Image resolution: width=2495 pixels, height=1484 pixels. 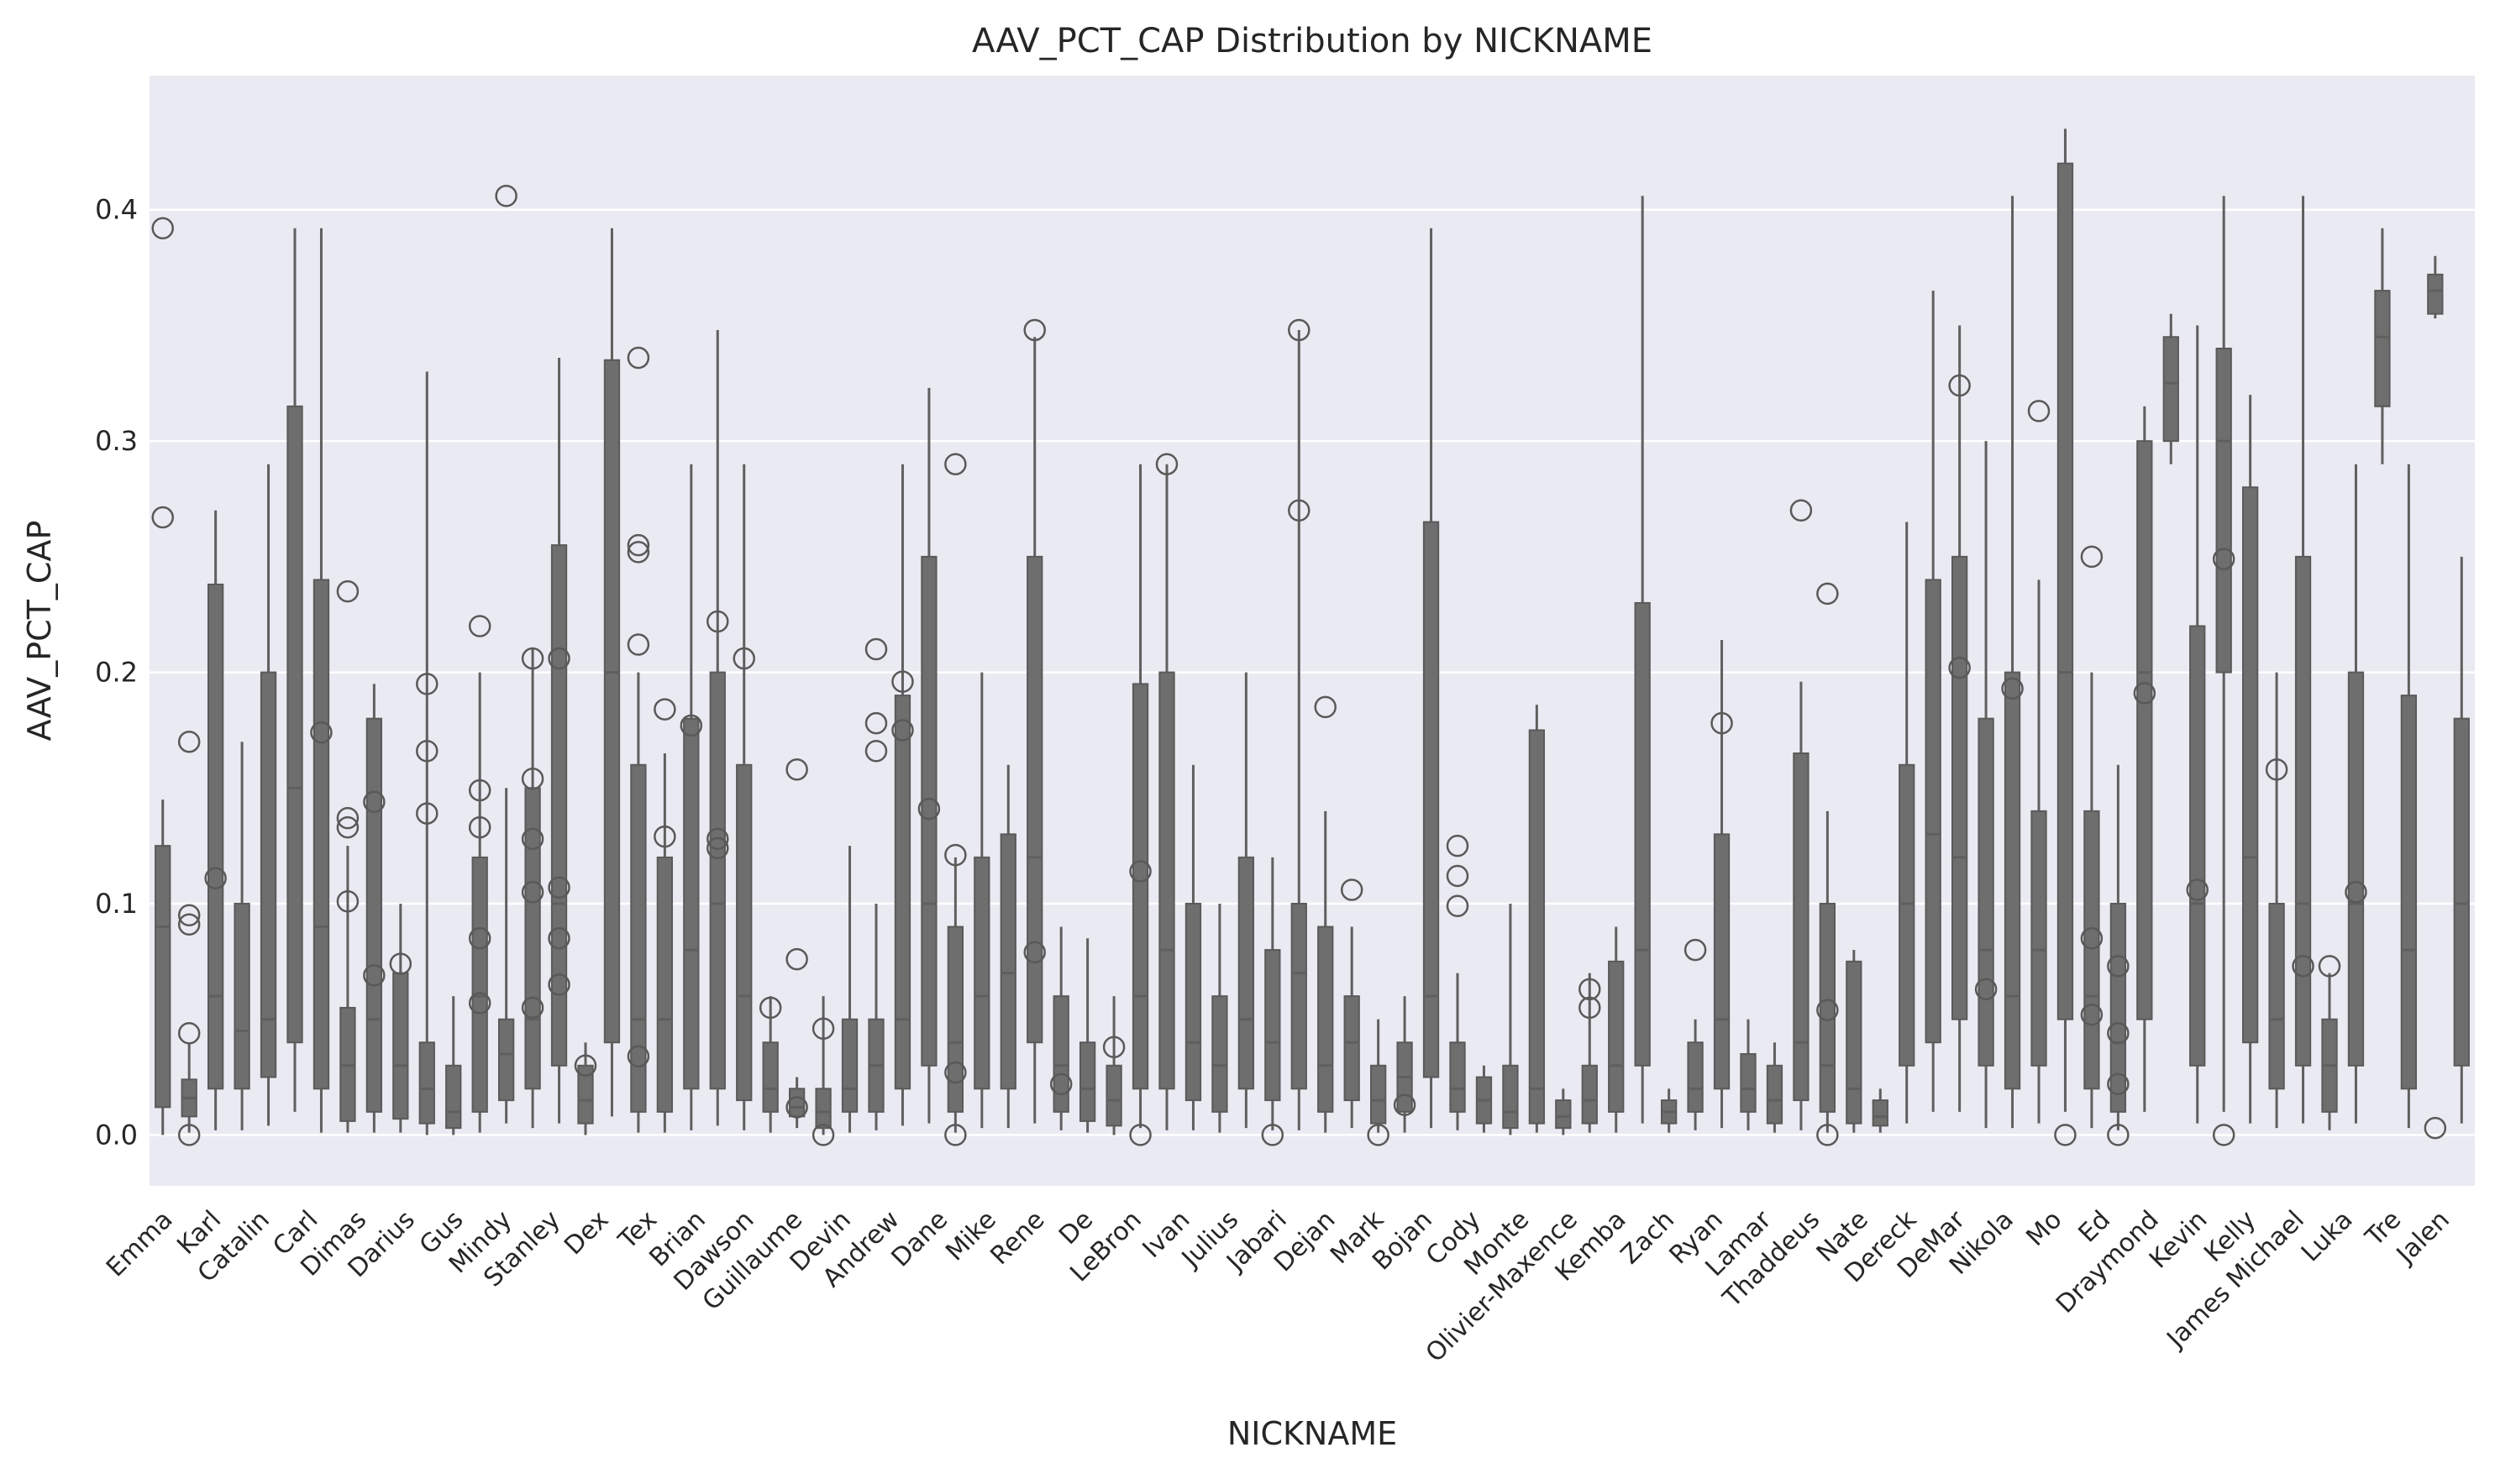 What do you see at coordinates (116, 904) in the screenshot?
I see `y-tick-label: 0.1` at bounding box center [116, 904].